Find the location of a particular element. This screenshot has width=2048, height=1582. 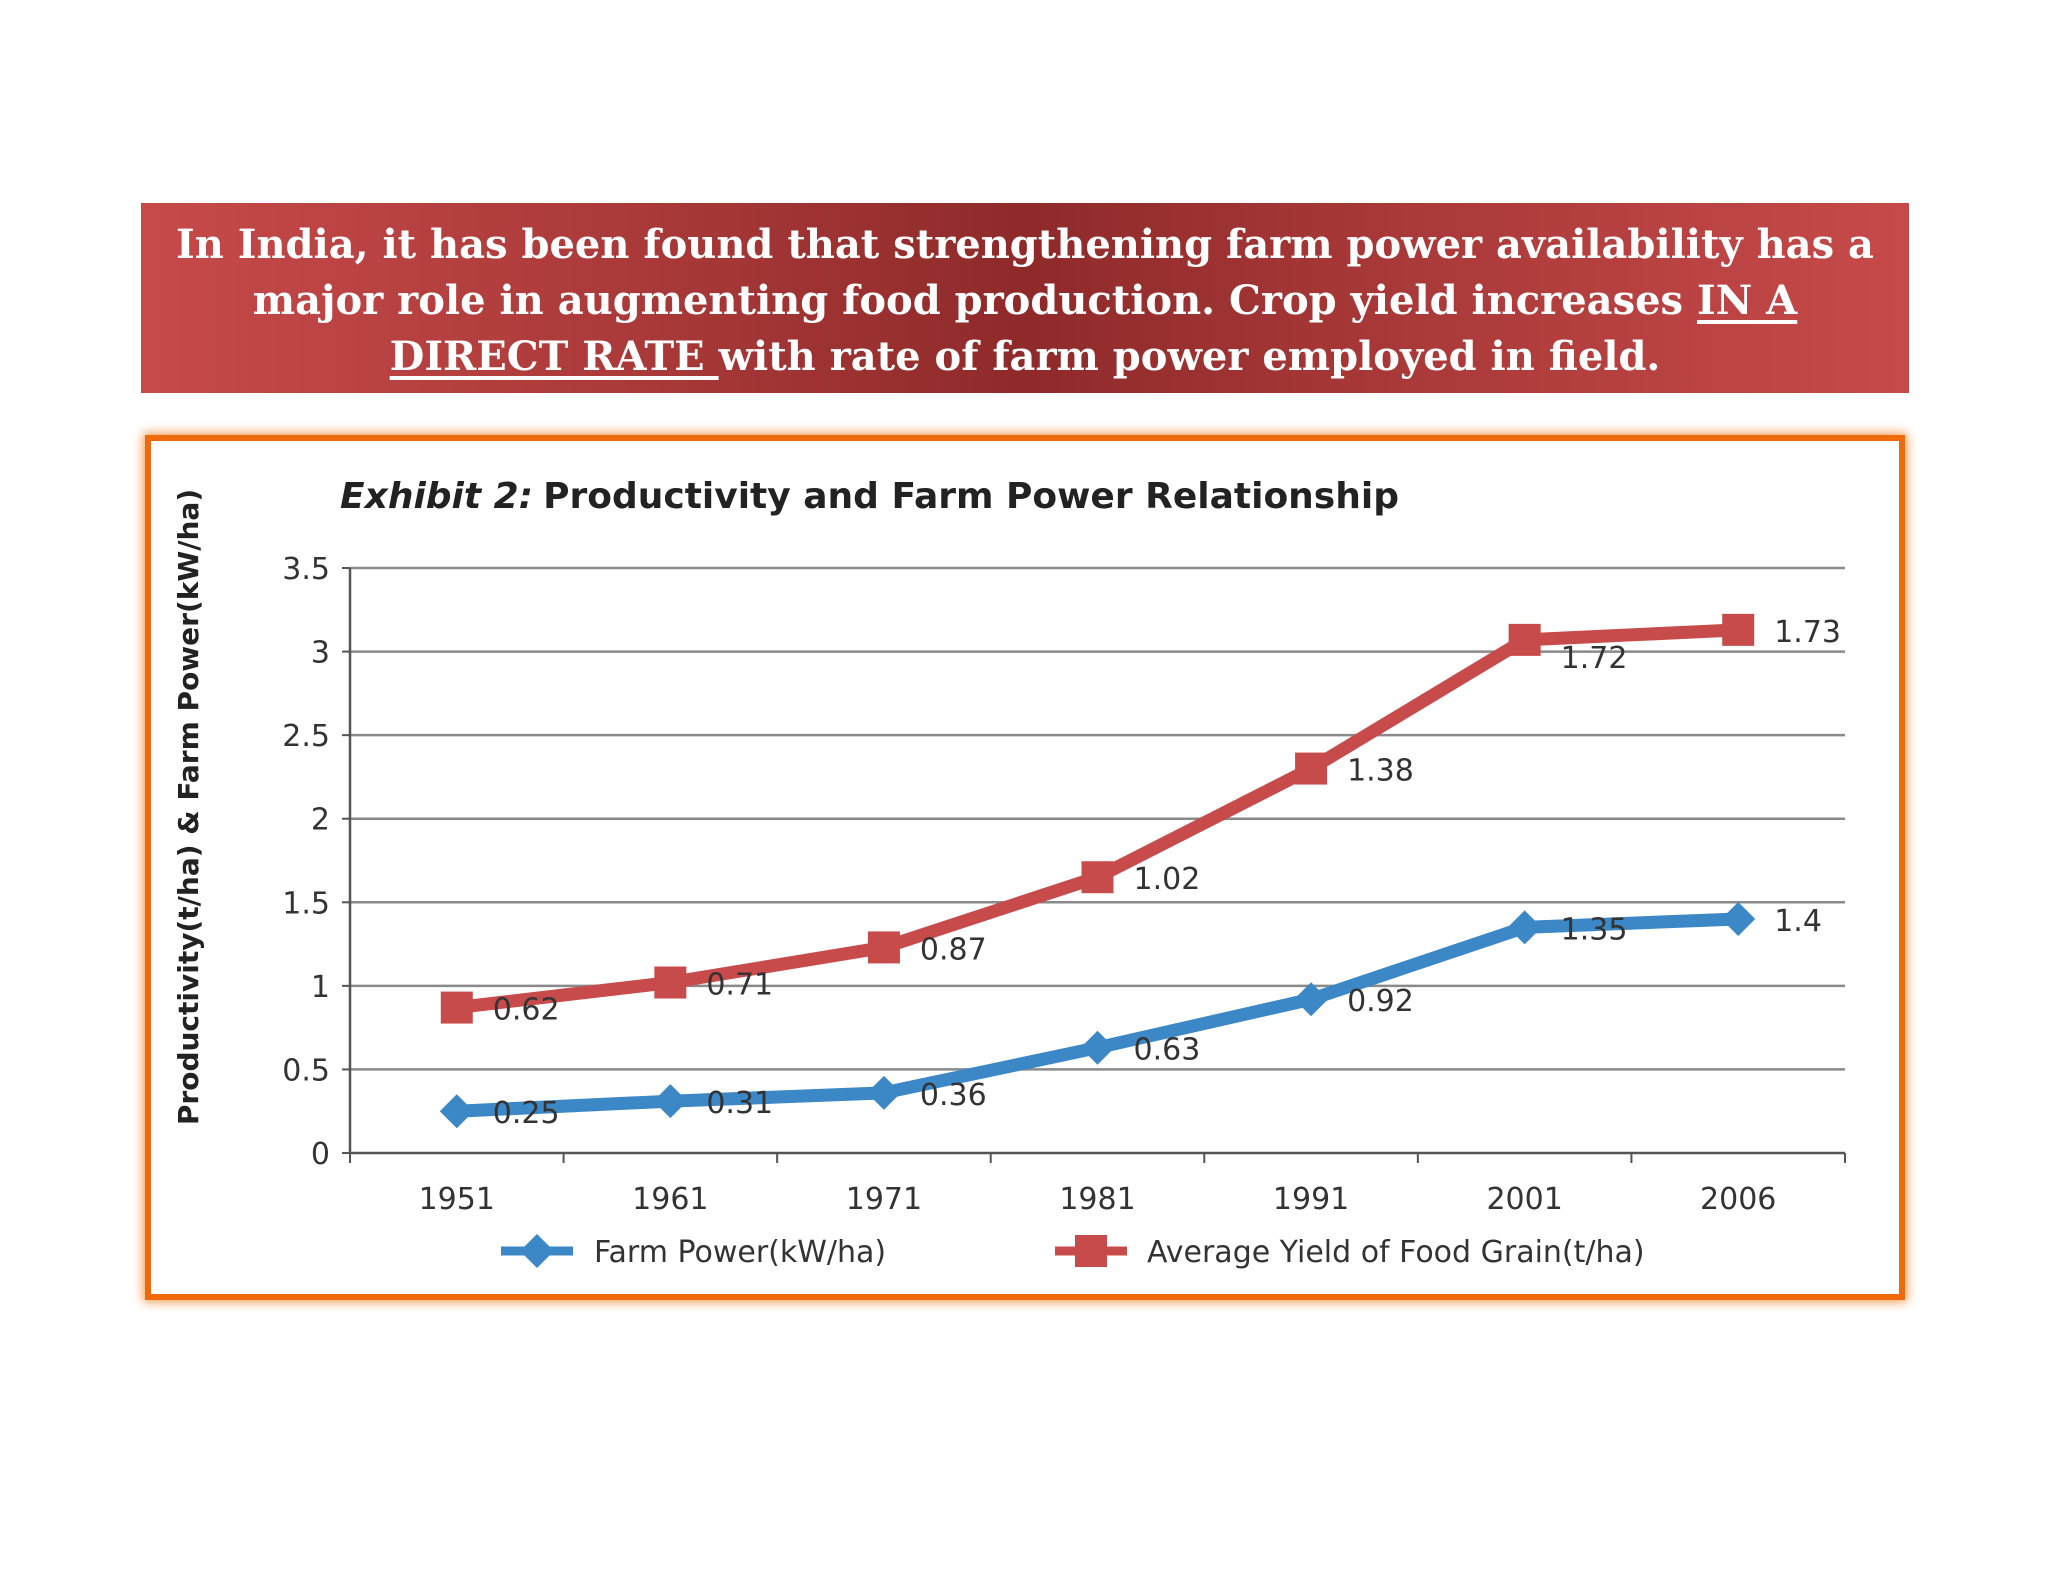

x-tick-label: 1991 is located at coordinates (1311, 1199).